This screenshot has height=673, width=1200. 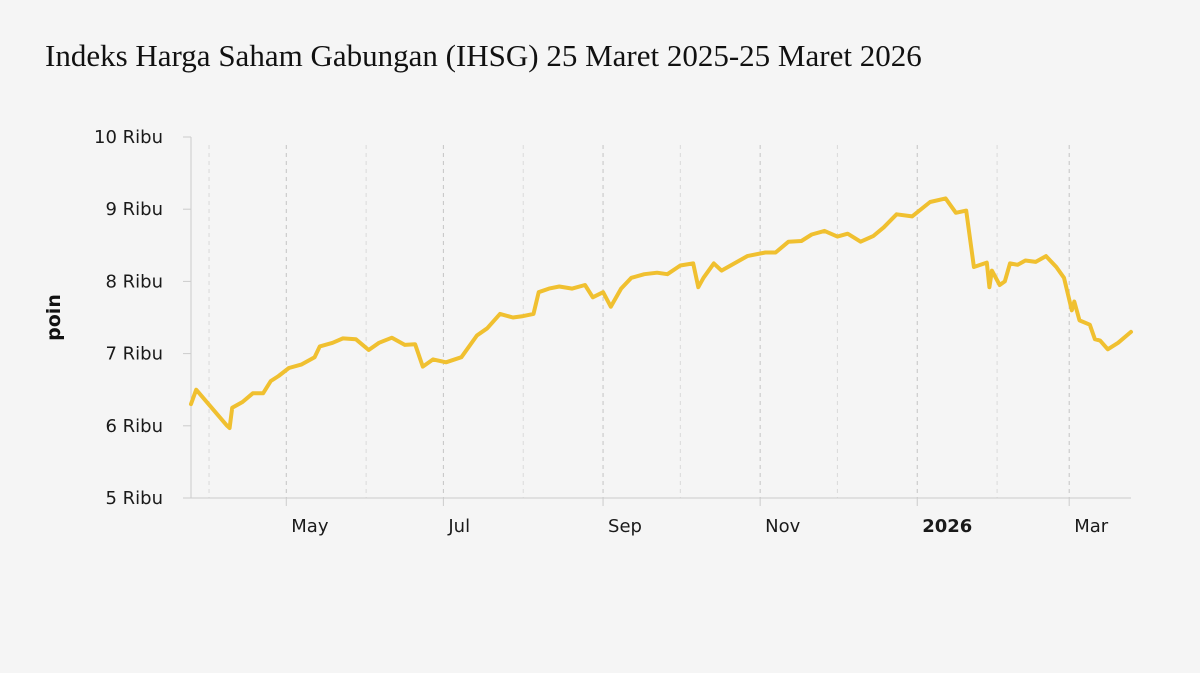 What do you see at coordinates (134, 281) in the screenshot?
I see `y-tick-label: 8 Ribu` at bounding box center [134, 281].